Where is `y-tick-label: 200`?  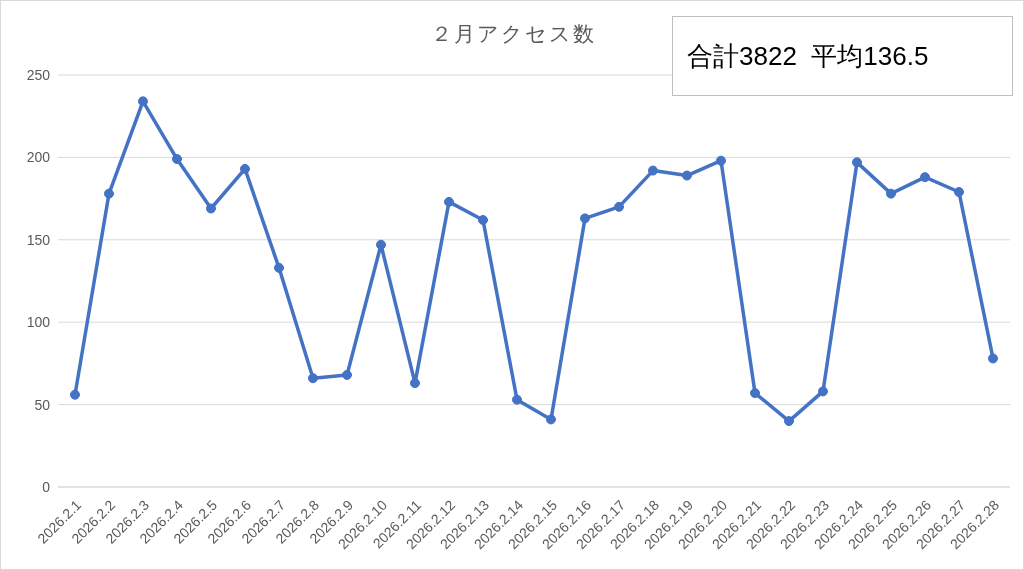
y-tick-label: 200 is located at coordinates (38, 157).